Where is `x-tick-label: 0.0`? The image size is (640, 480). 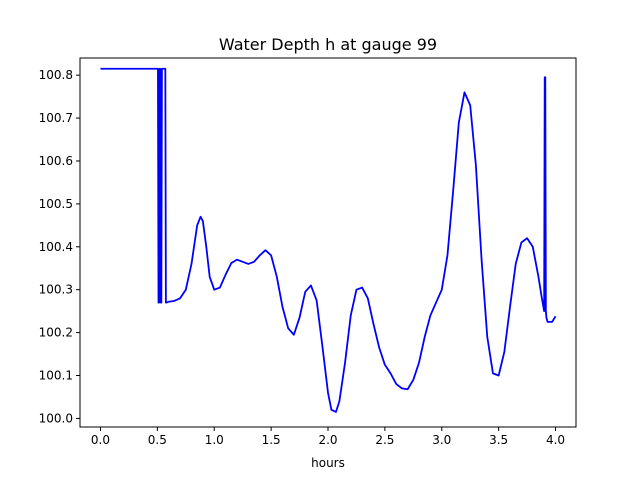 x-tick-label: 0.0 is located at coordinates (100, 440).